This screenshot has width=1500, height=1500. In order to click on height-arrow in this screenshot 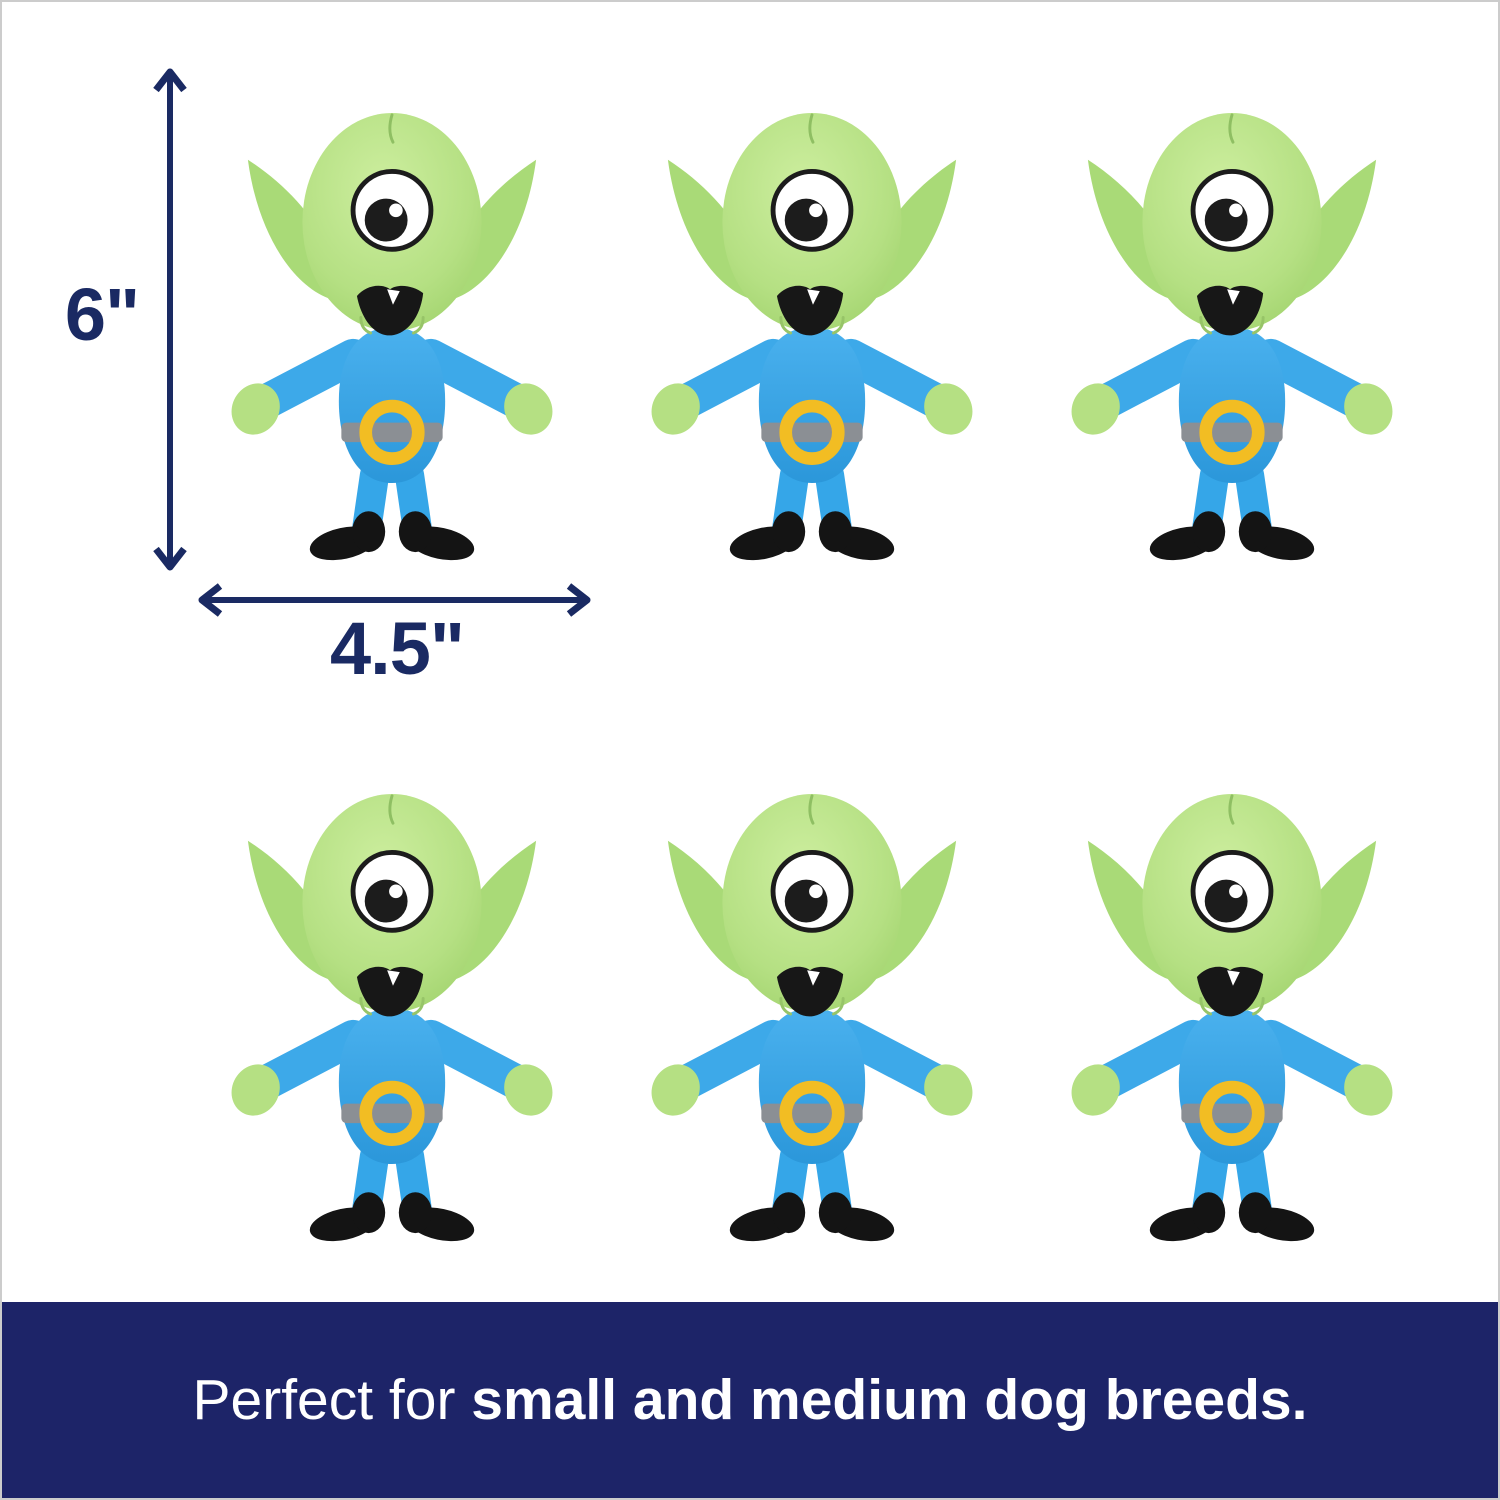, I will do `click(170, 319)`.